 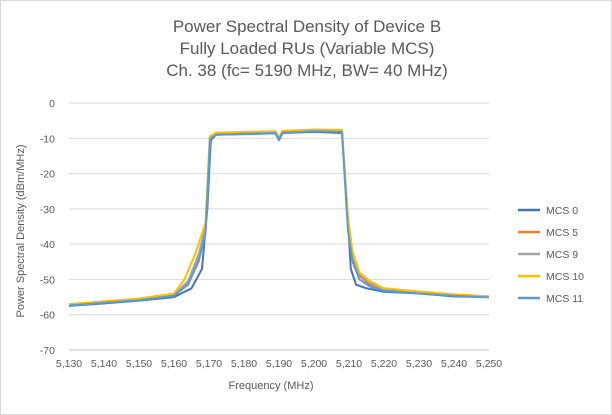 What do you see at coordinates (52, 104) in the screenshot?
I see `y-tick-label: 0` at bounding box center [52, 104].